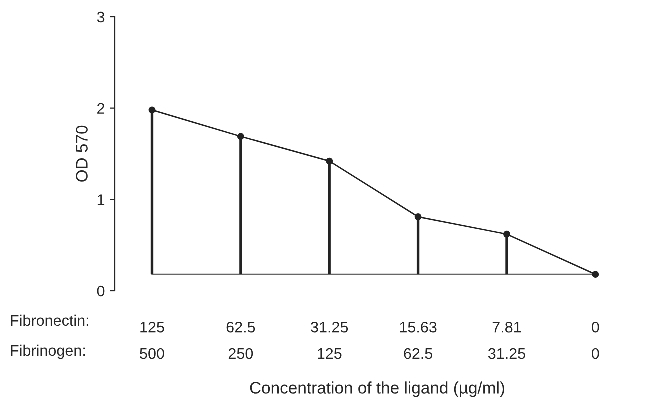 This screenshot has height=406, width=648. I want to click on y-tick-label: 2, so click(101, 108).